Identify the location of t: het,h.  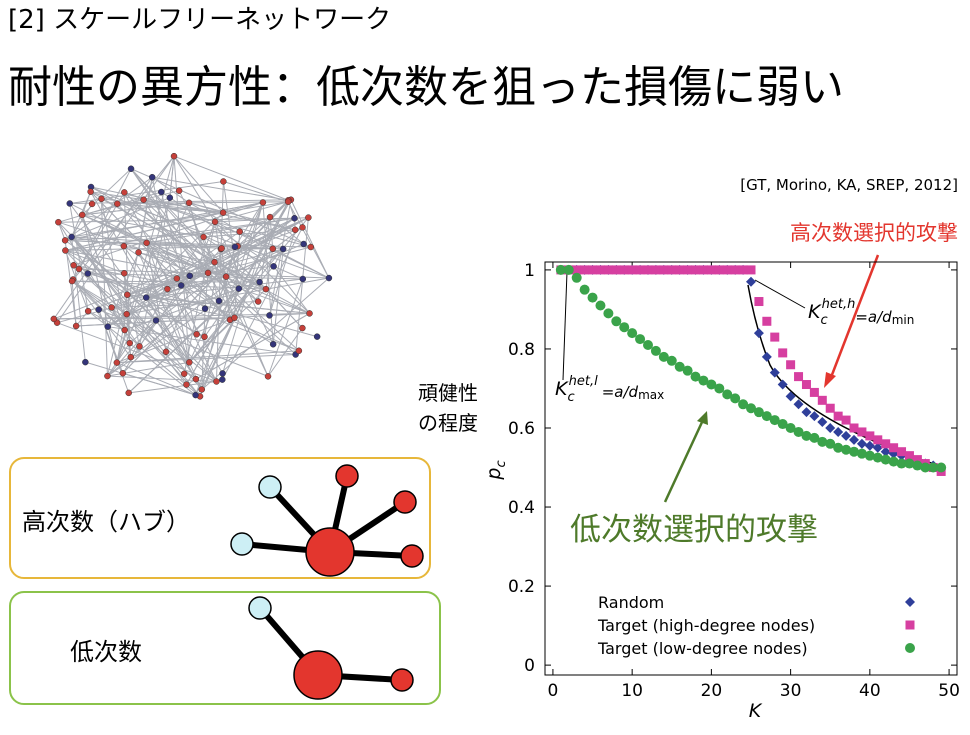
(839, 304).